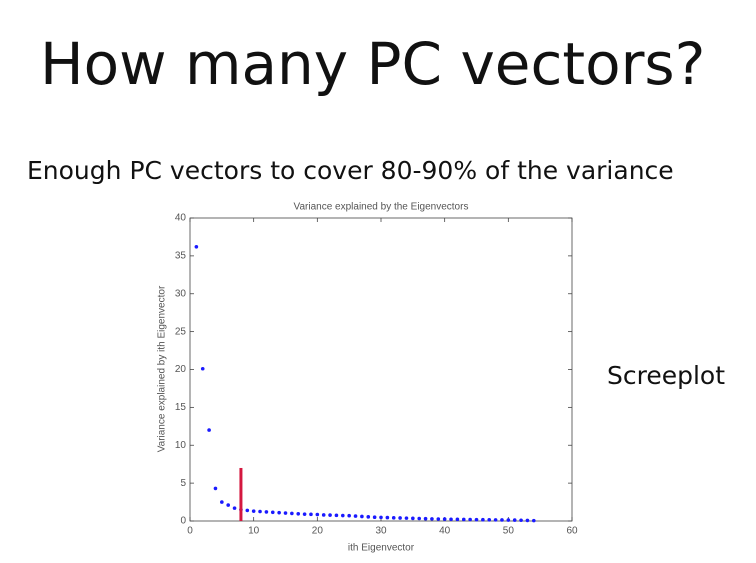  What do you see at coordinates (181, 369) in the screenshot?
I see `y-tick-label: 20` at bounding box center [181, 369].